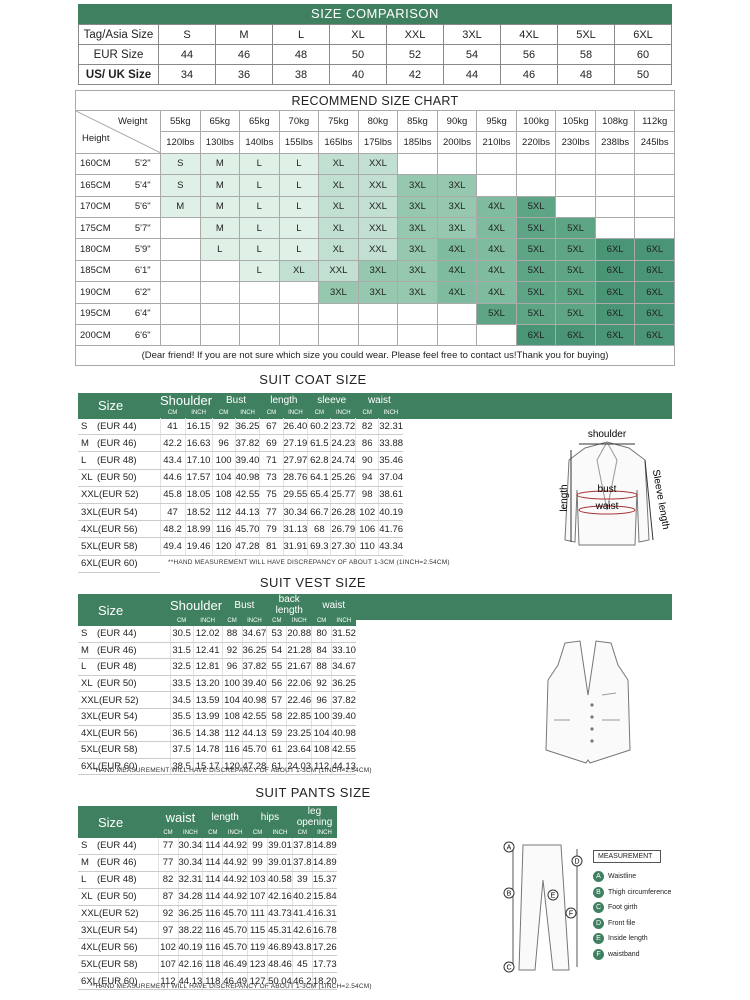  Describe the element at coordinates (299, 700) in the screenshot. I see `value: 22.46` at that location.